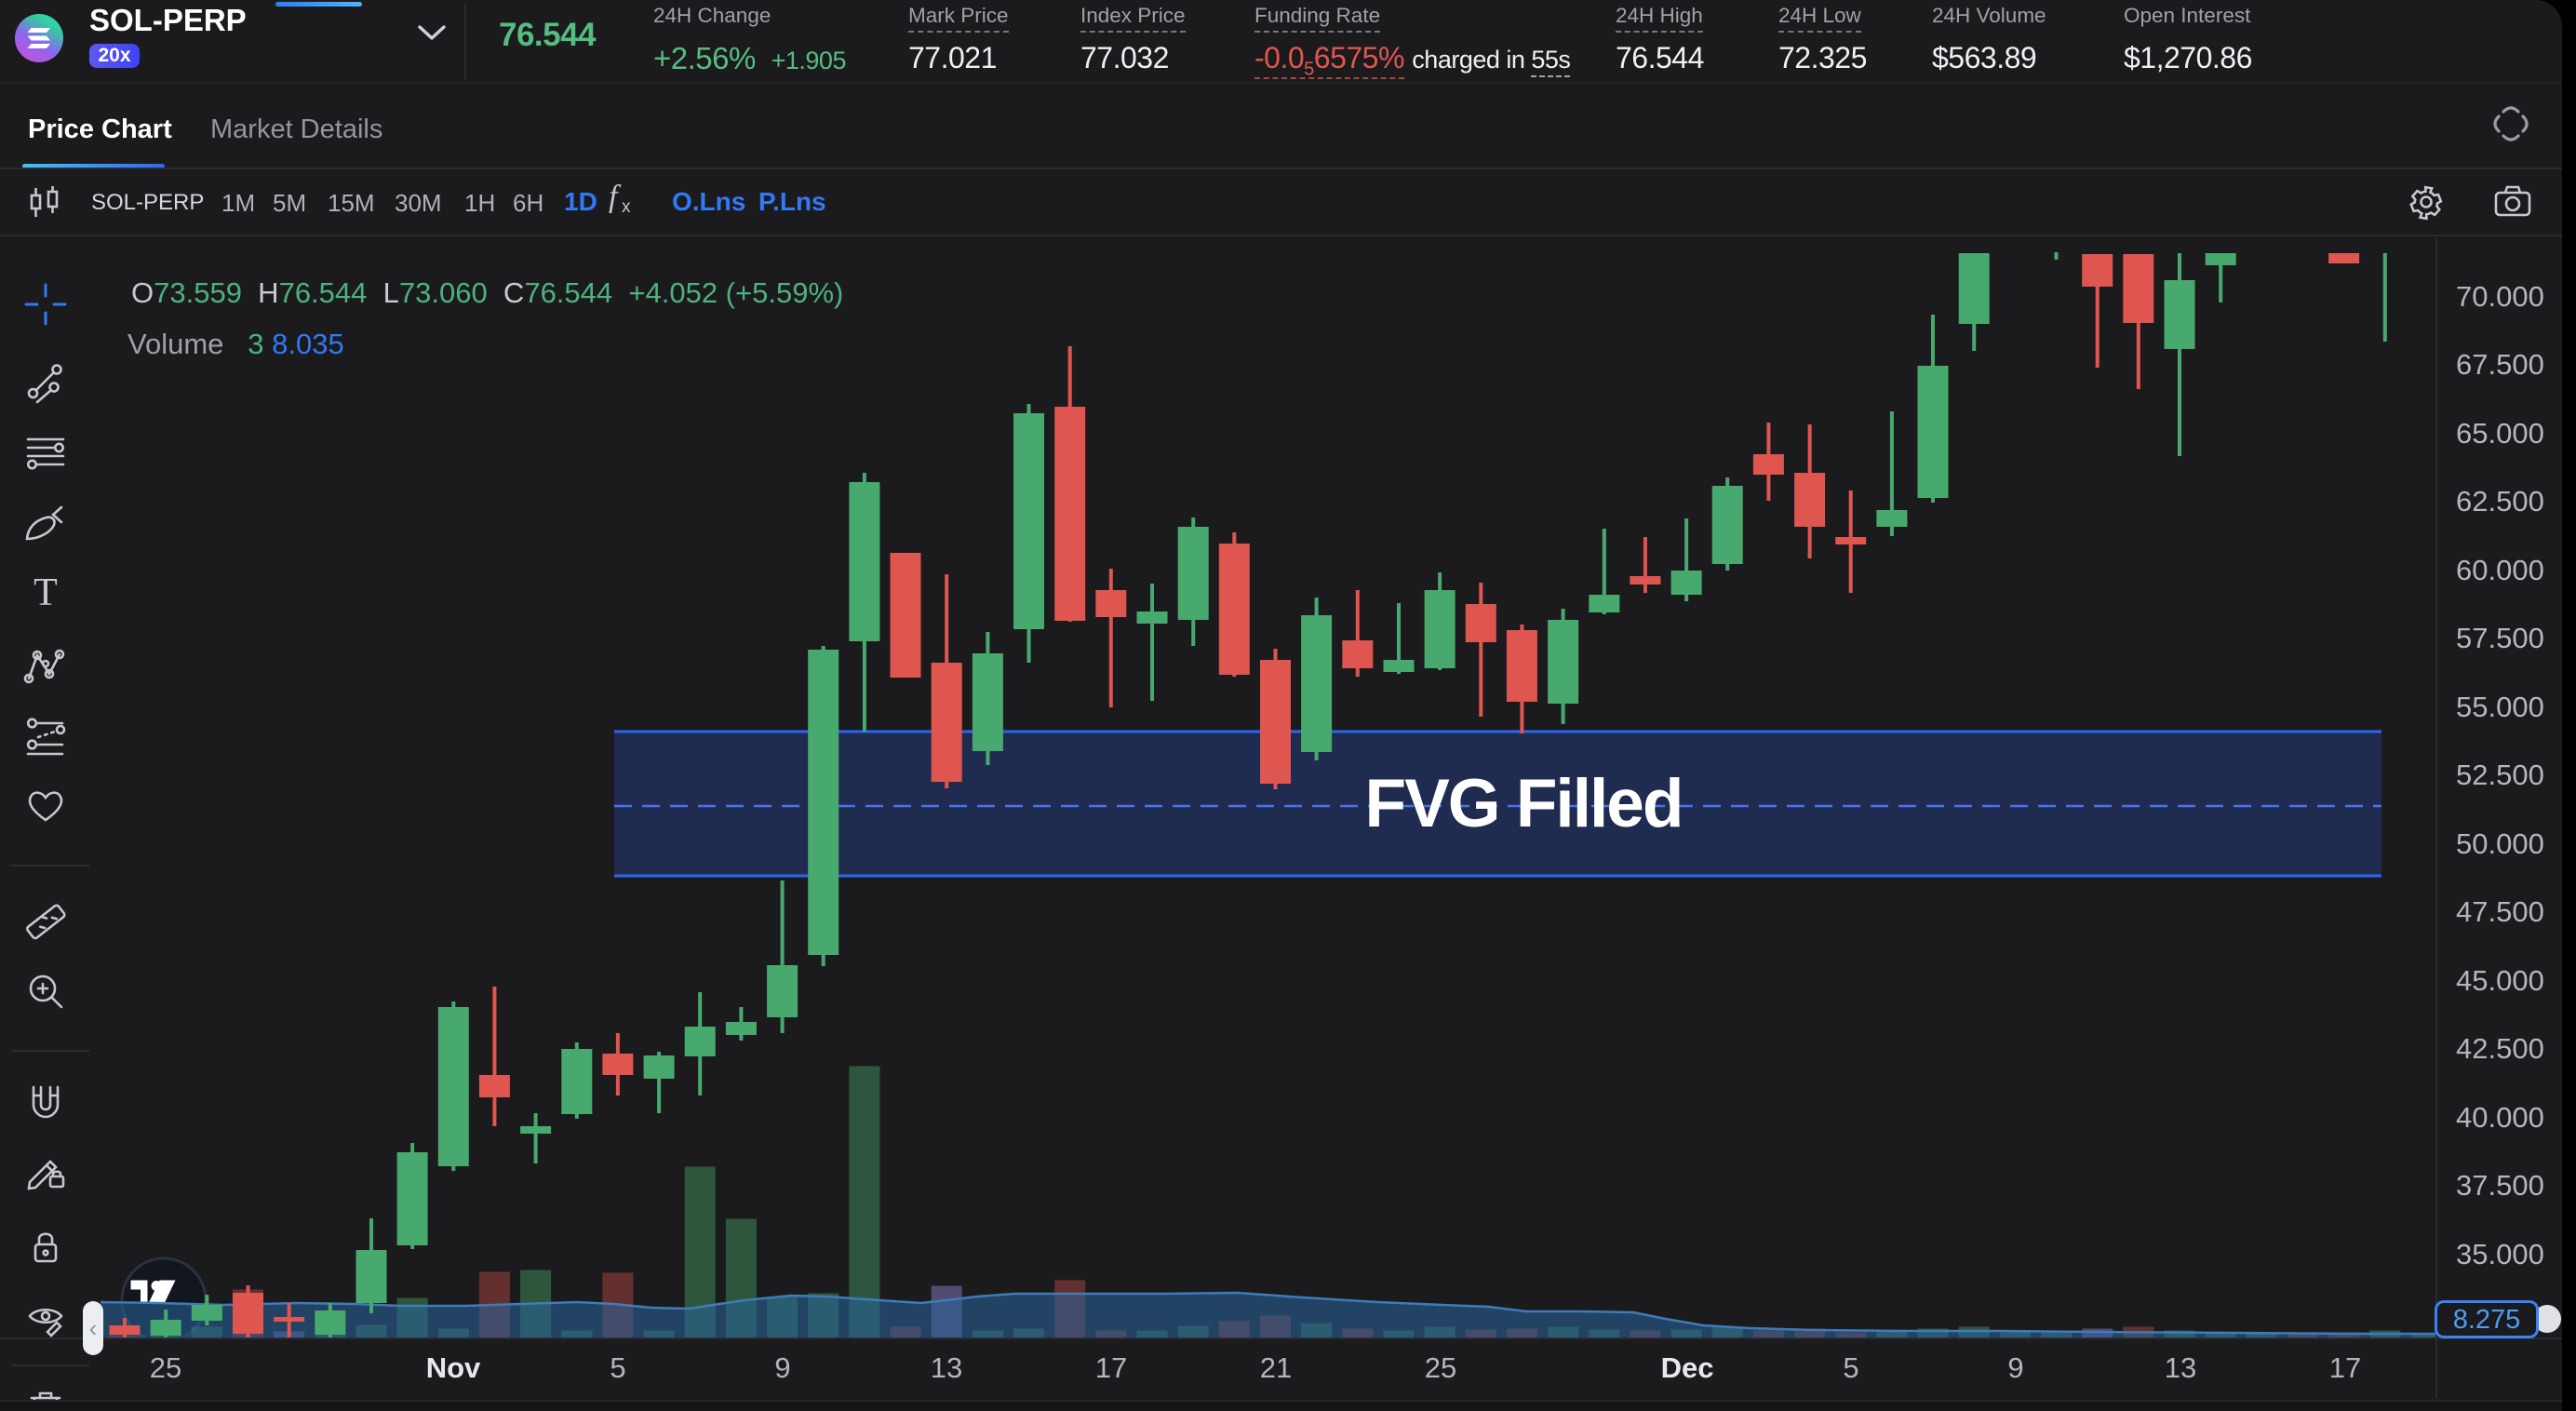 This screenshot has width=2576, height=1411. Describe the element at coordinates (615, 197) in the screenshot. I see `svg-text: f` at that location.